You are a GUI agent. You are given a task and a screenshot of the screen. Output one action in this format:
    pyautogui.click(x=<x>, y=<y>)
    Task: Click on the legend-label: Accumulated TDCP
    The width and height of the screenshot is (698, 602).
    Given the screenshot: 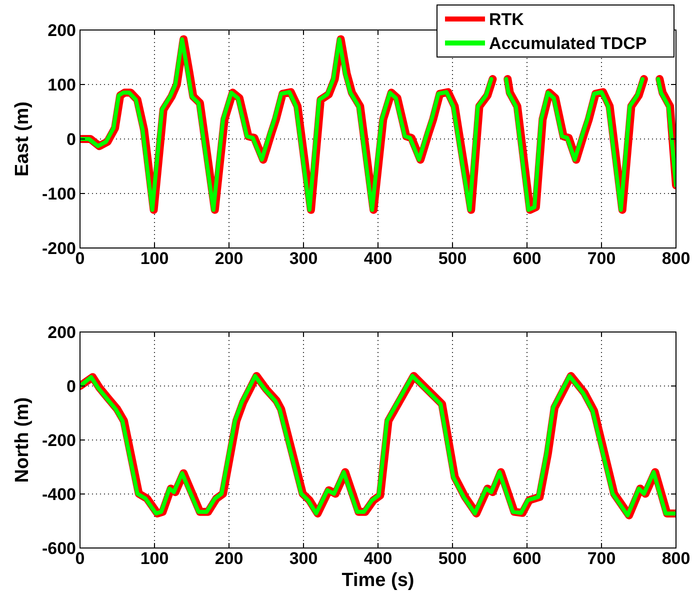 What is the action you would take?
    pyautogui.click(x=568, y=43)
    